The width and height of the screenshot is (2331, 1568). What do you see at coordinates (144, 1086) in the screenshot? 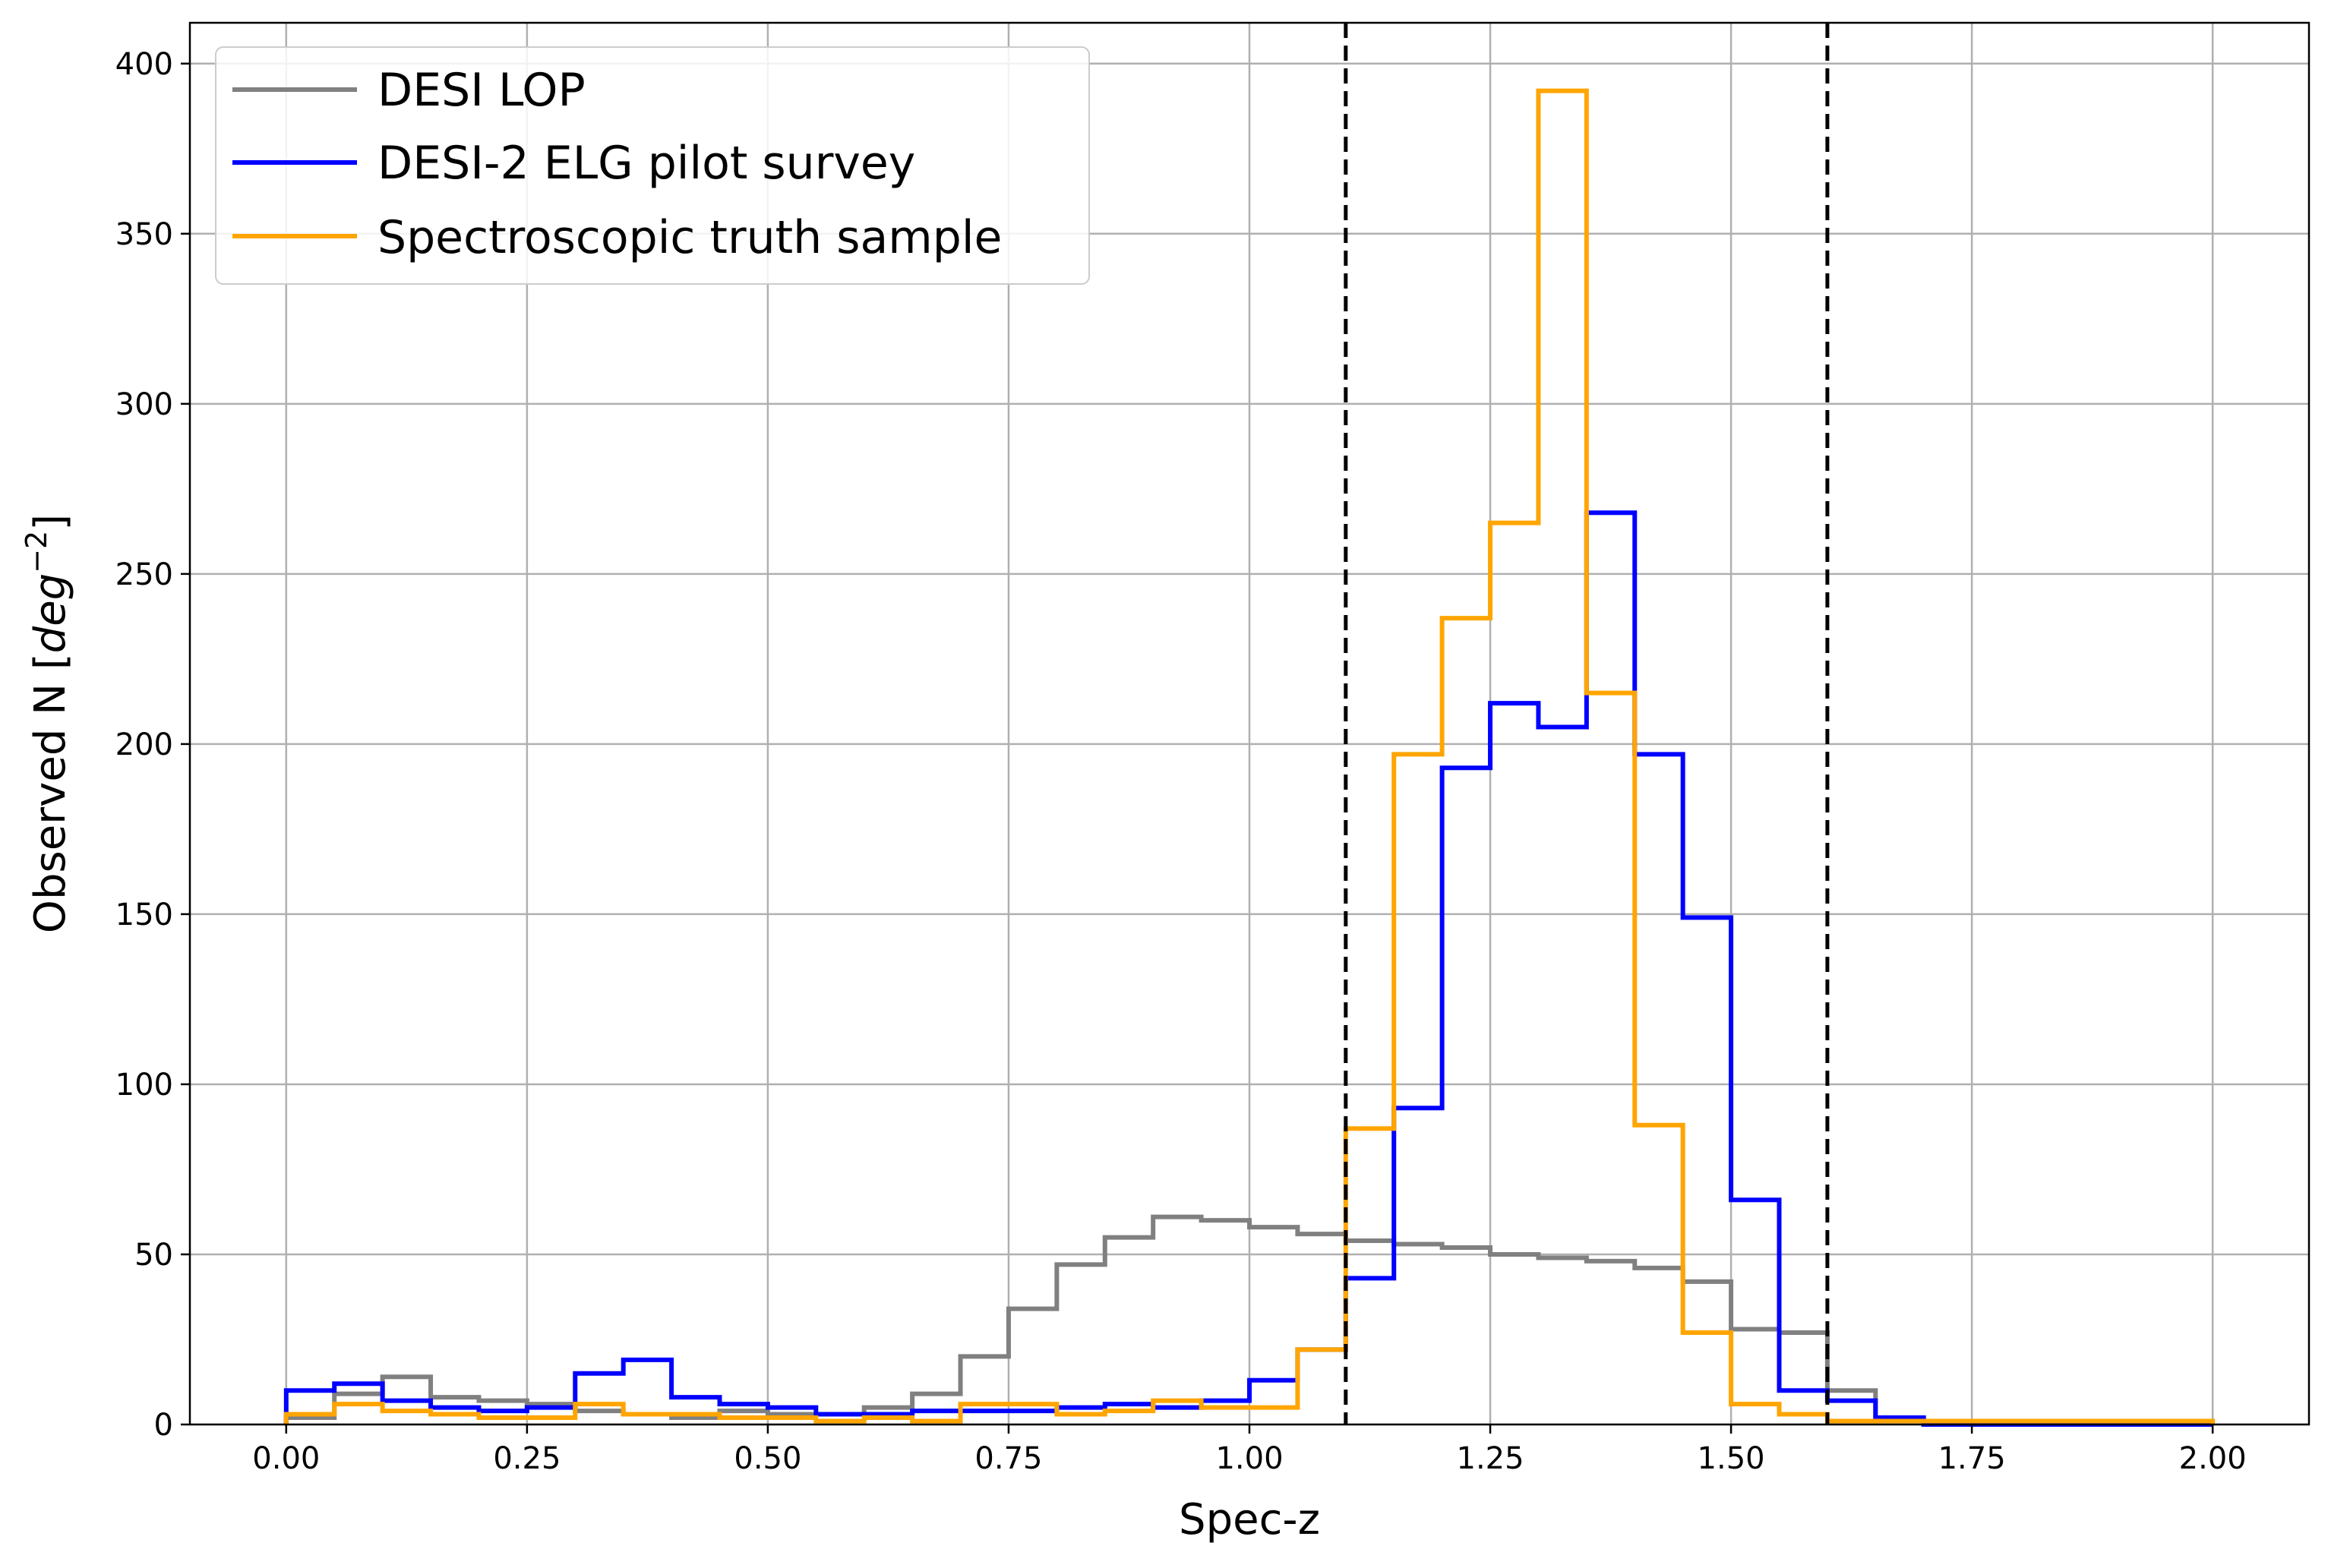
I see `y-tick-label-2: 100` at bounding box center [144, 1086].